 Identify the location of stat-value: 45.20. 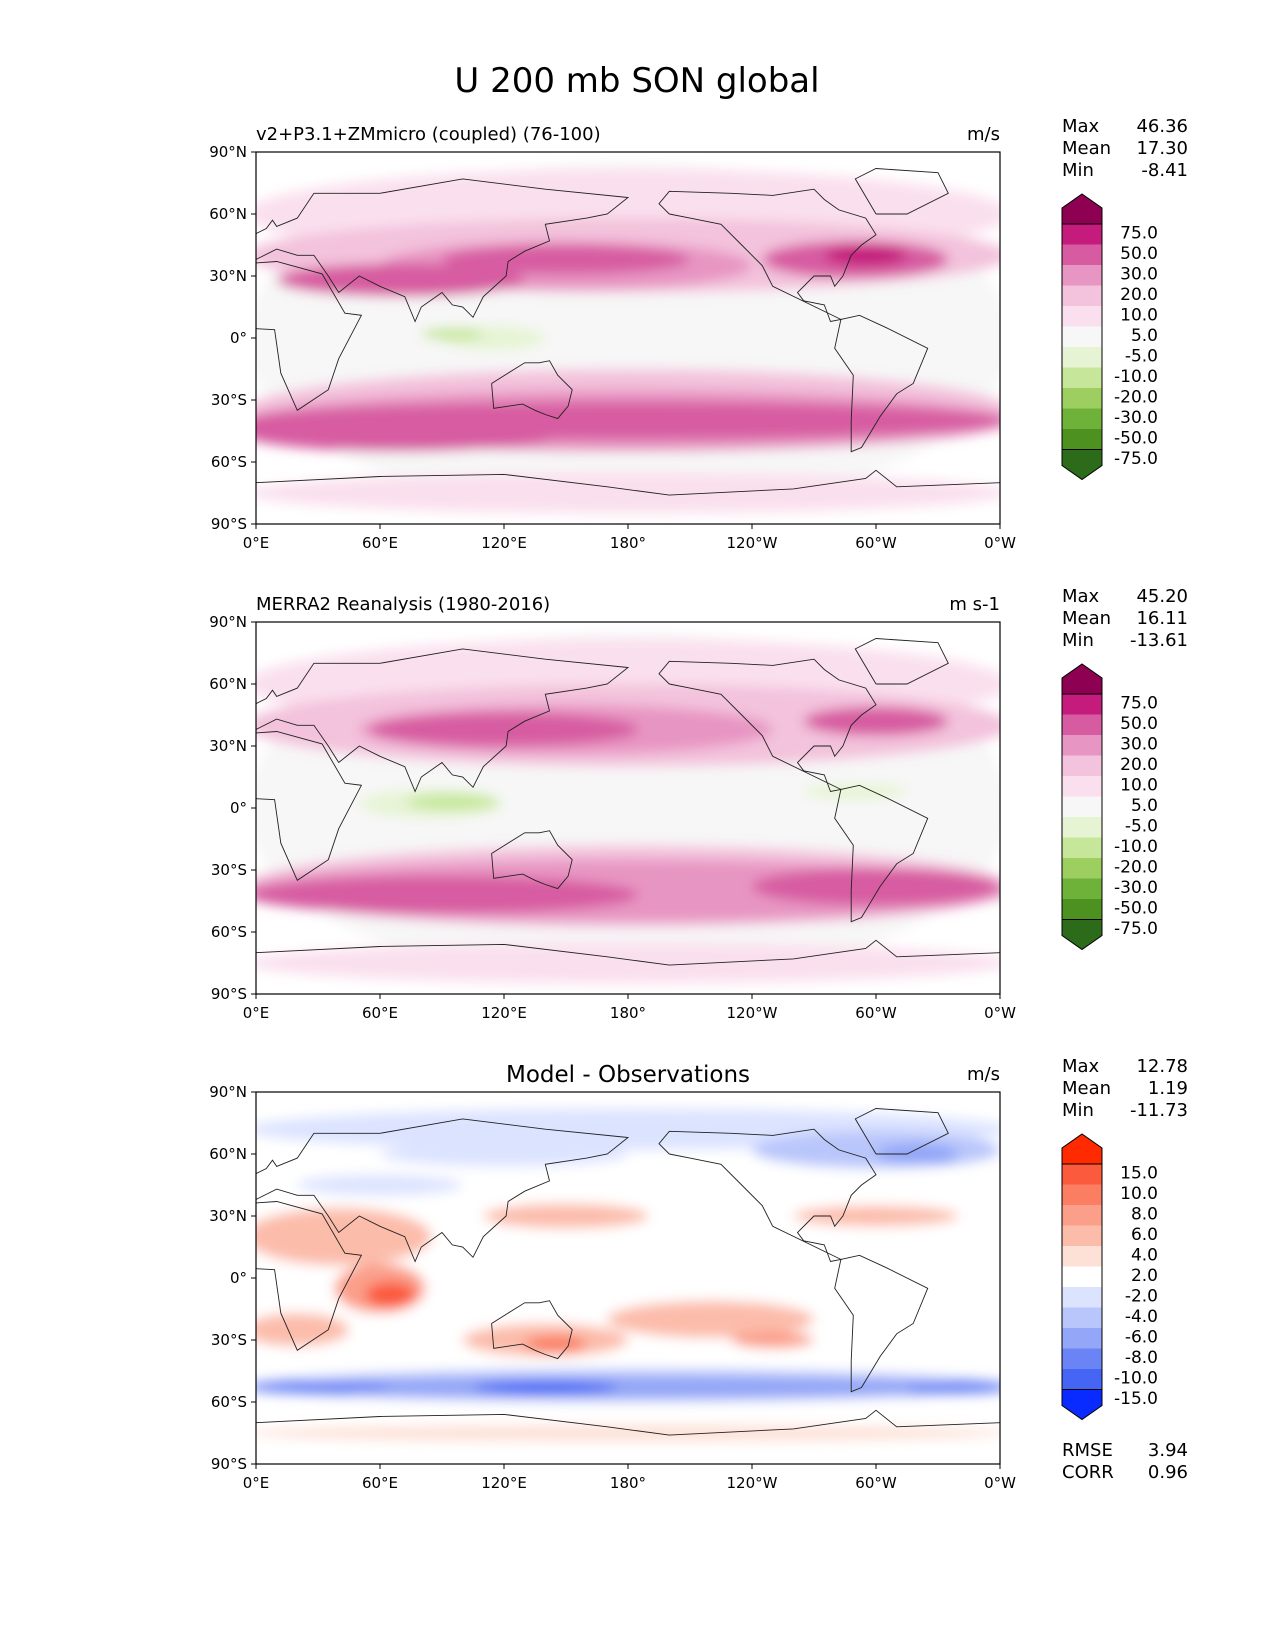
(1162, 596).